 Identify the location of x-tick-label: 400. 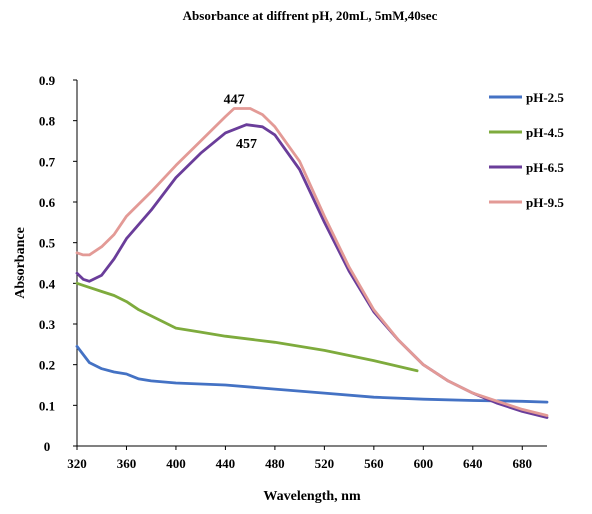
(176, 463).